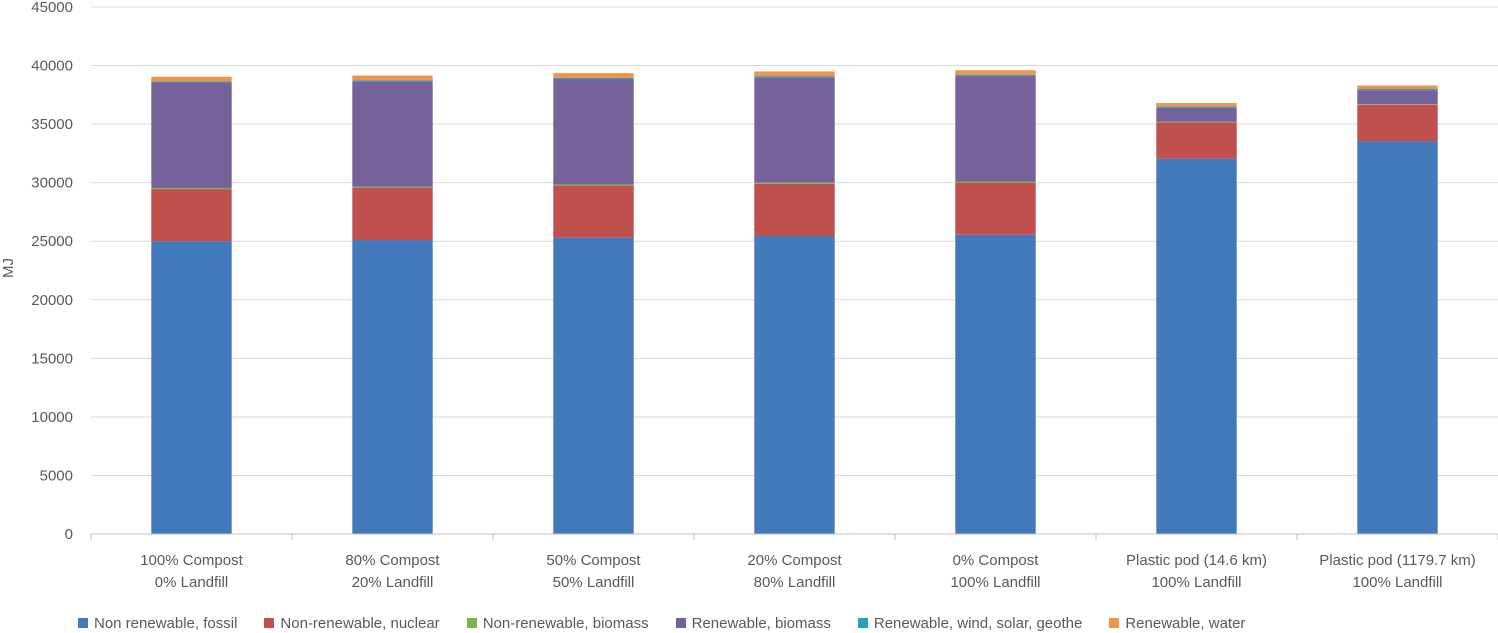 This screenshot has height=633, width=1498. I want to click on y-tick-label: 0, so click(69, 534).